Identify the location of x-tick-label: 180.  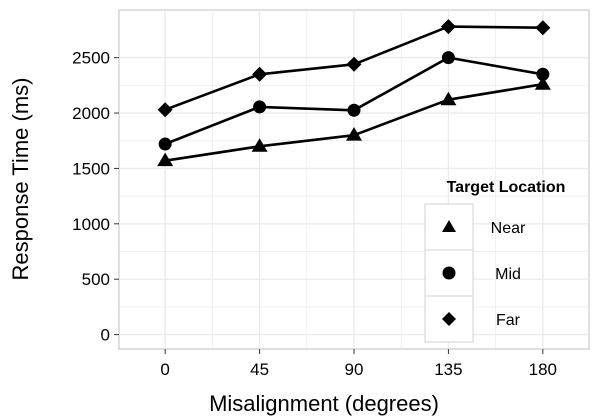
(543, 369).